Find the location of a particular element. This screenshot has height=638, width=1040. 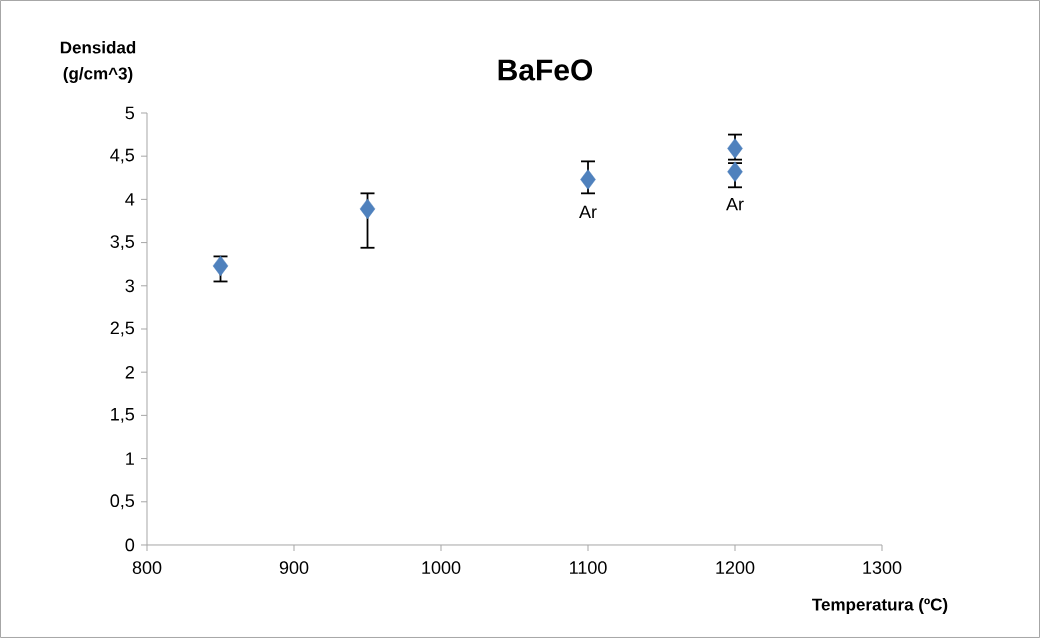

y-tick-label: 4,5 is located at coordinates (122, 156).